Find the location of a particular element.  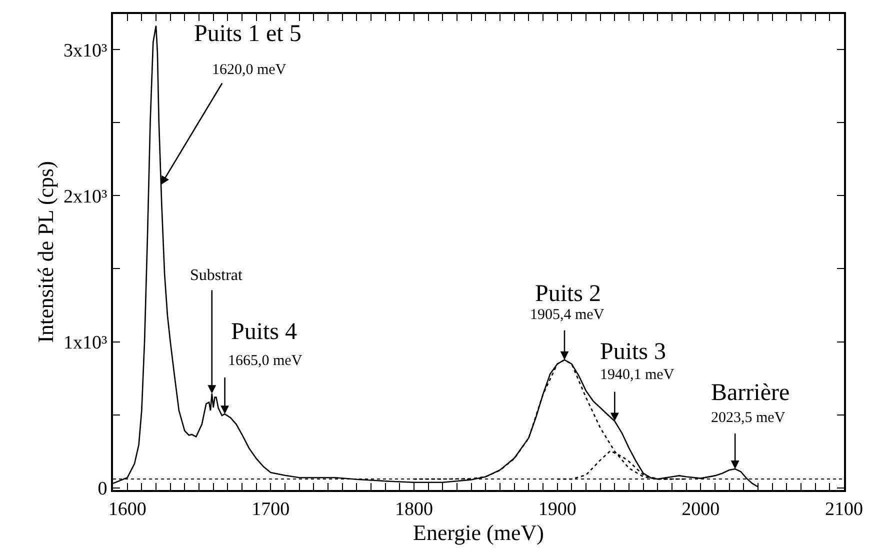

y-tick-label: 0 is located at coordinates (103, 489).